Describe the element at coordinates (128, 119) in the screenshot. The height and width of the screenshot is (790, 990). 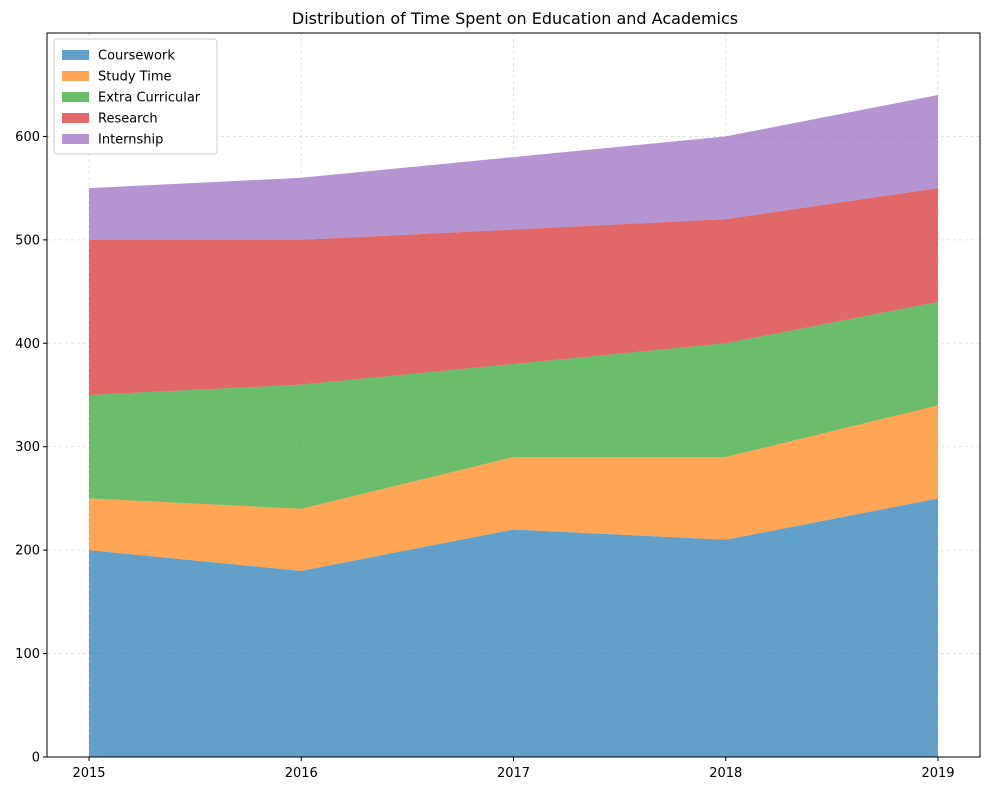
I see `legend-label: Research` at that location.